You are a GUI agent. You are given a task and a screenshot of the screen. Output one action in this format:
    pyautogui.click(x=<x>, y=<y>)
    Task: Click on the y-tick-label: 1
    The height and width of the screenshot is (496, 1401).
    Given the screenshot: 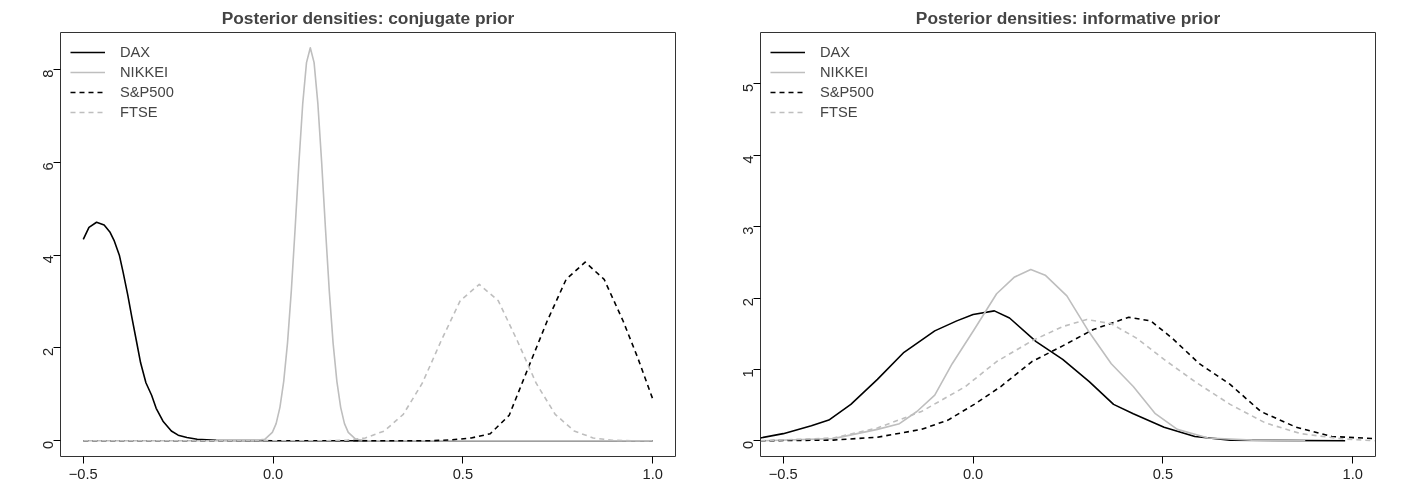 What is the action you would take?
    pyautogui.click(x=748, y=373)
    